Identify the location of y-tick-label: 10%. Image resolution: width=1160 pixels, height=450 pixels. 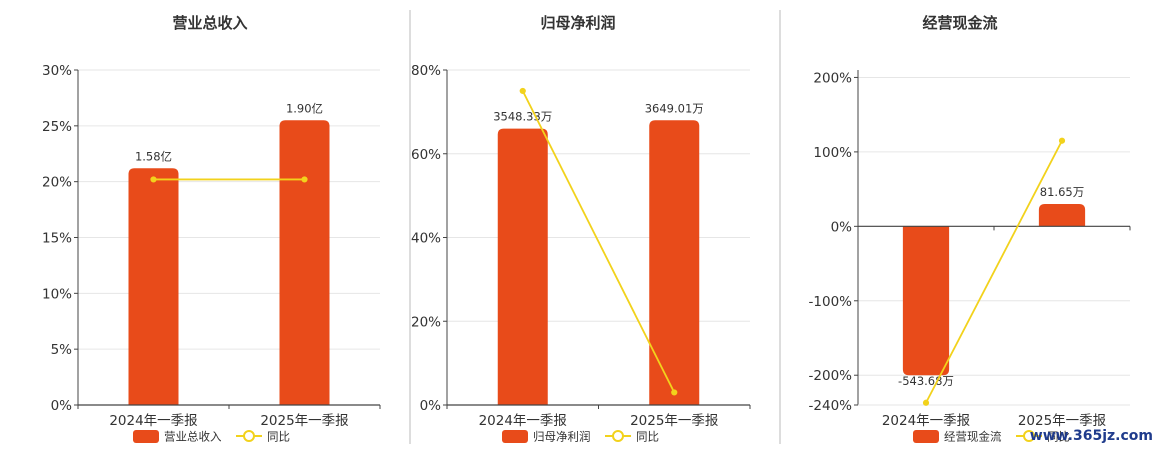
(57, 294).